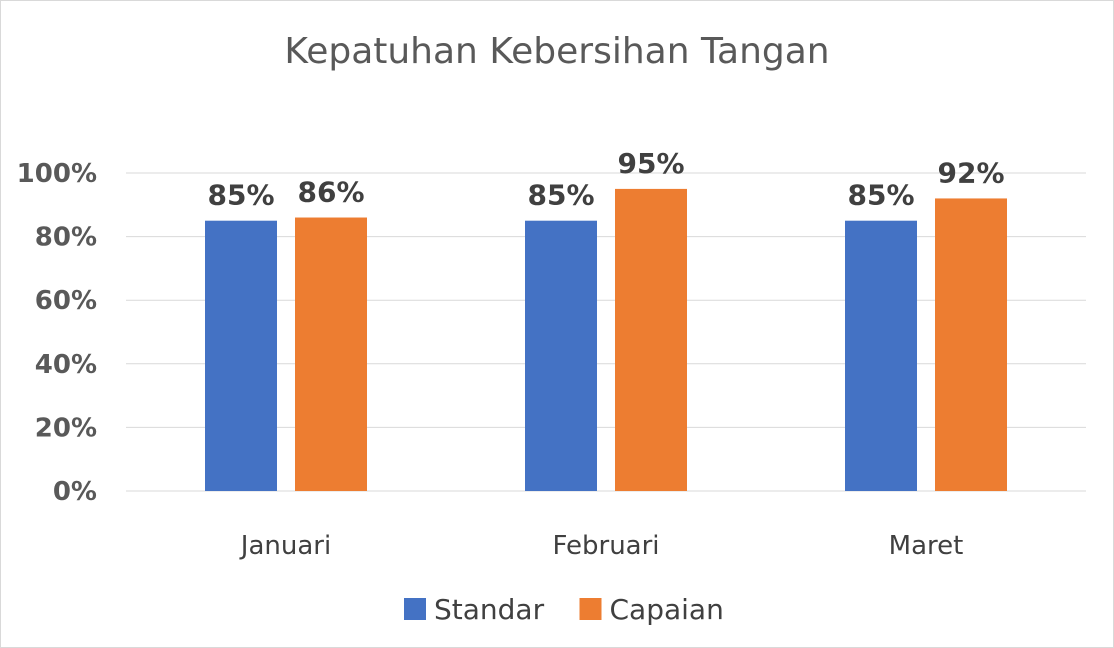  I want to click on bar-capaian-februari, so click(651, 339).